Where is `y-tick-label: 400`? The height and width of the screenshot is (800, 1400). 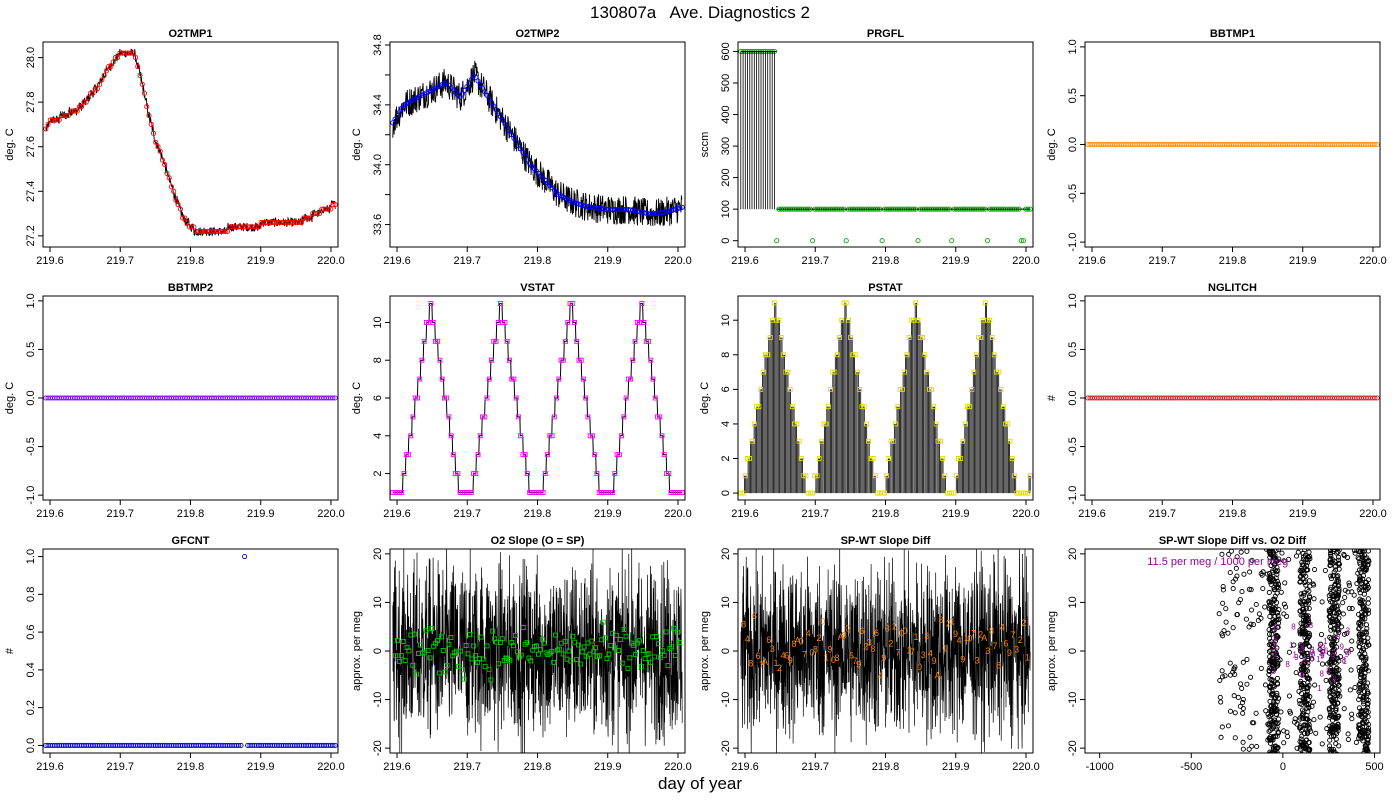 y-tick-label: 400 is located at coordinates (726, 114).